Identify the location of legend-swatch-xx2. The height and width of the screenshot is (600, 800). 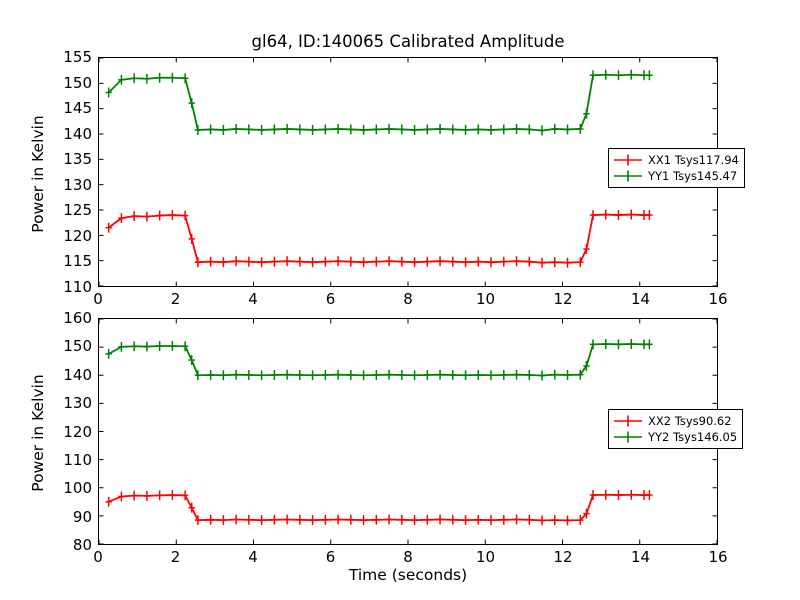
(628, 421).